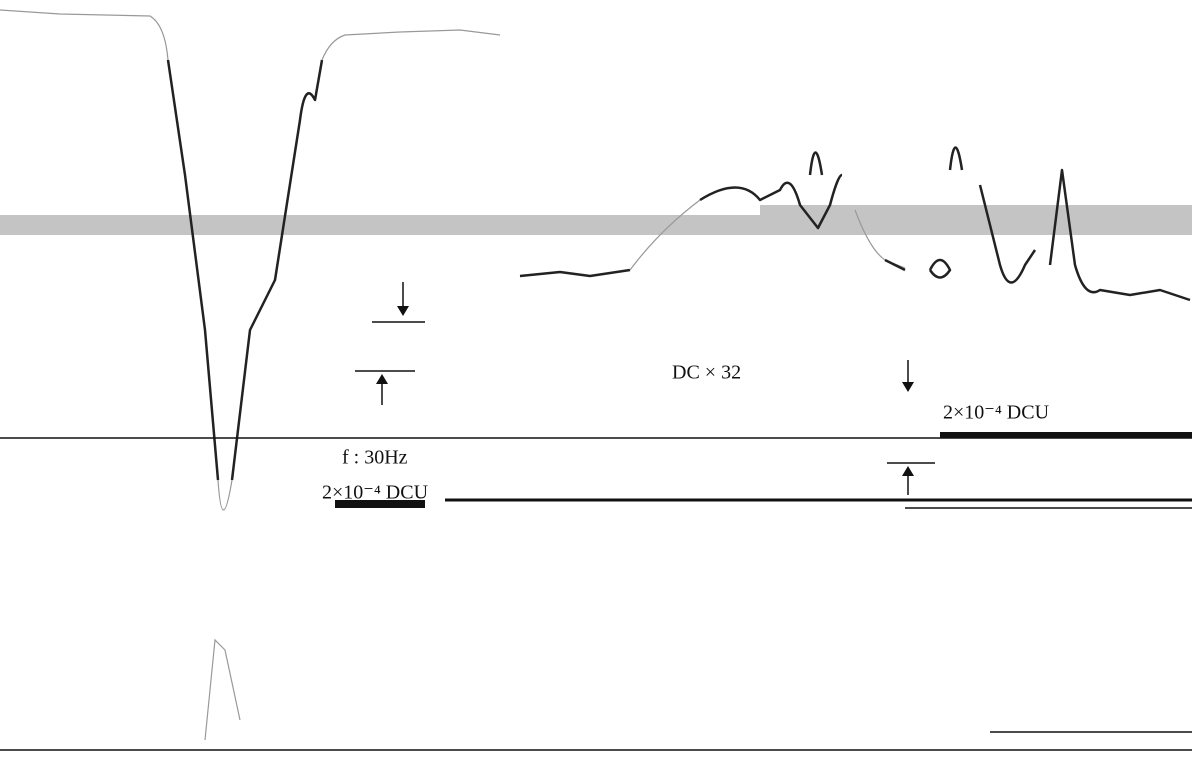 Image resolution: width=1192 pixels, height=757 pixels. I want to click on magnification-label: DC × 32, so click(706, 373).